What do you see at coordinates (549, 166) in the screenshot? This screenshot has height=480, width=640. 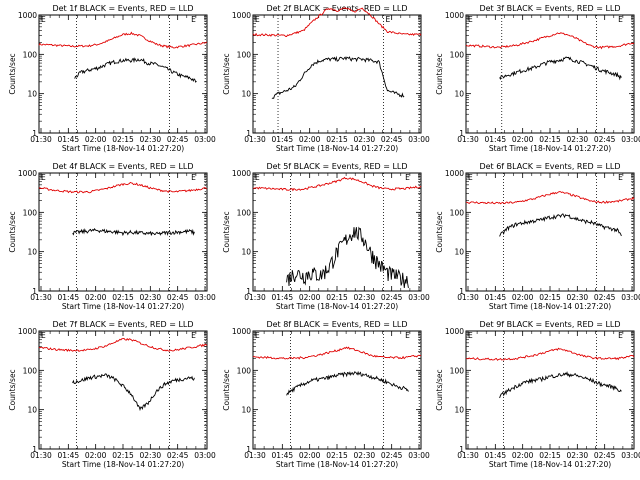 I see `panel-title: Det 6f BLACK = Events, RED = LLD` at bounding box center [549, 166].